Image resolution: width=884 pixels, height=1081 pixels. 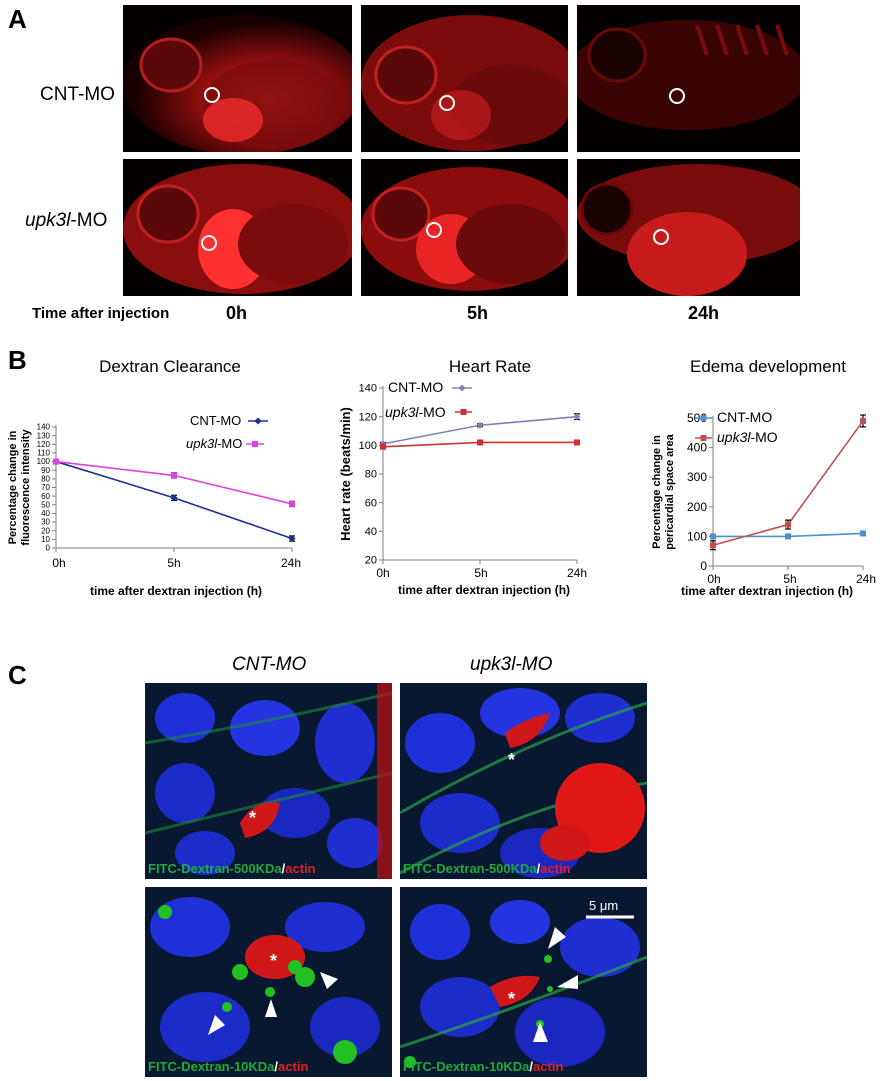 What do you see at coordinates (480, 573) in the screenshot?
I see `x-tick-label-1-1: 5h` at bounding box center [480, 573].